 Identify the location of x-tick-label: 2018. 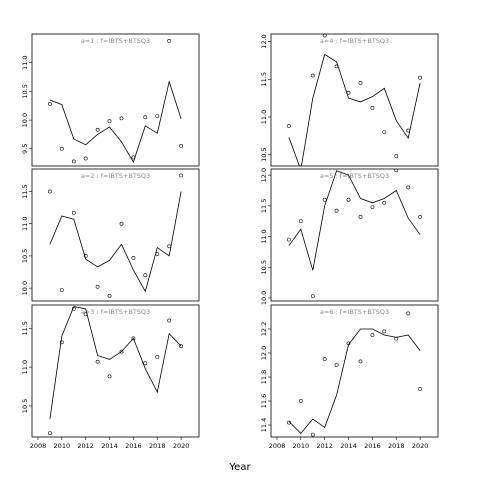
(396, 446).